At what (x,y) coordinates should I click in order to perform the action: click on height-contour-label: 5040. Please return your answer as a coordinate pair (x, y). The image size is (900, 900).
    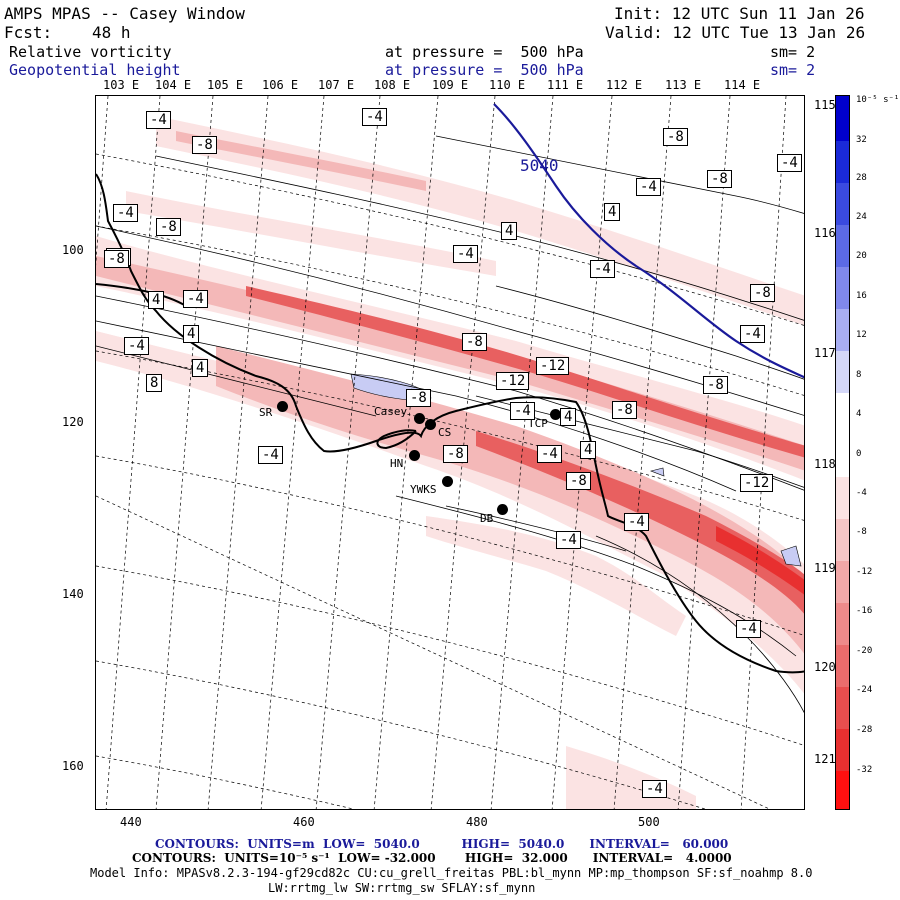
    Looking at the image, I should click on (539, 165).